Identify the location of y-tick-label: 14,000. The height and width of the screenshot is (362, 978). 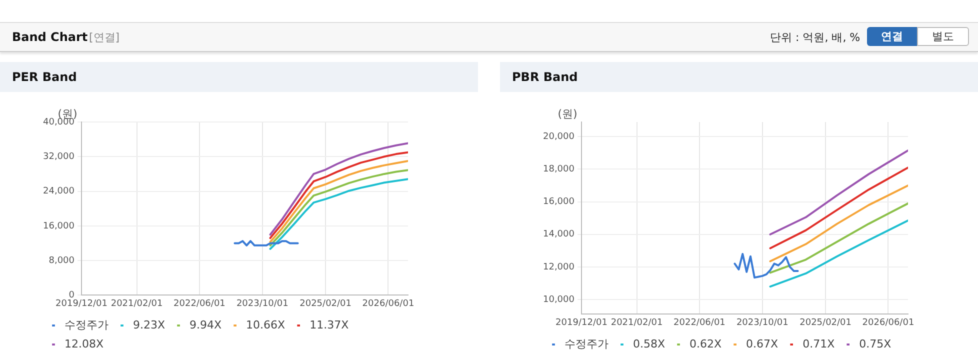
(558, 235).